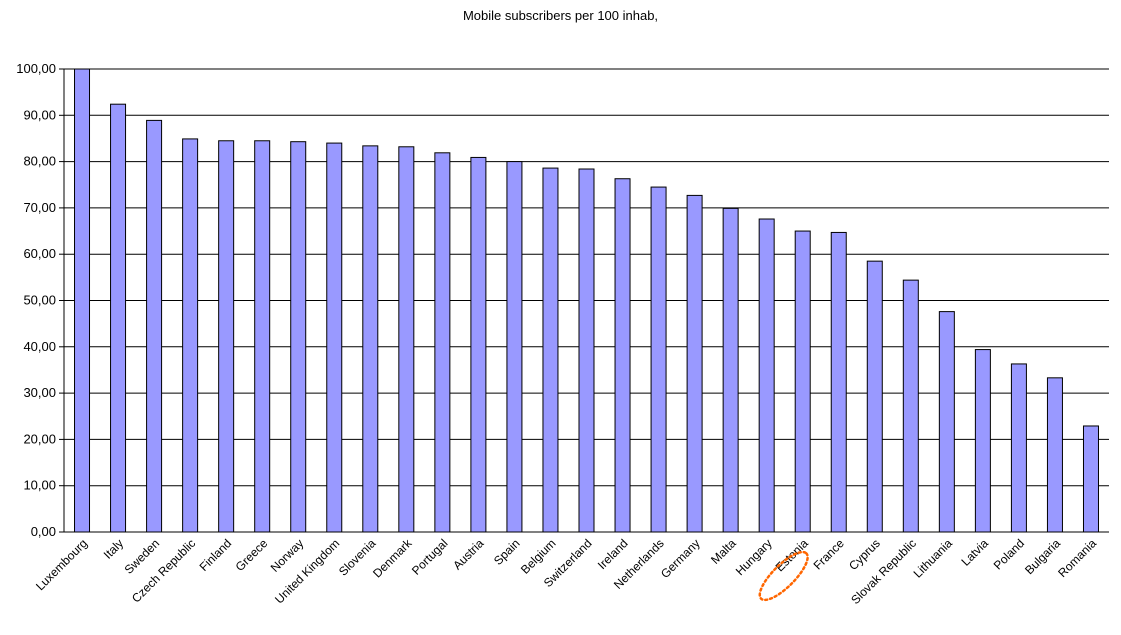 The height and width of the screenshot is (635, 1121). I want to click on y-tick-label: 10,00, so click(39, 485).